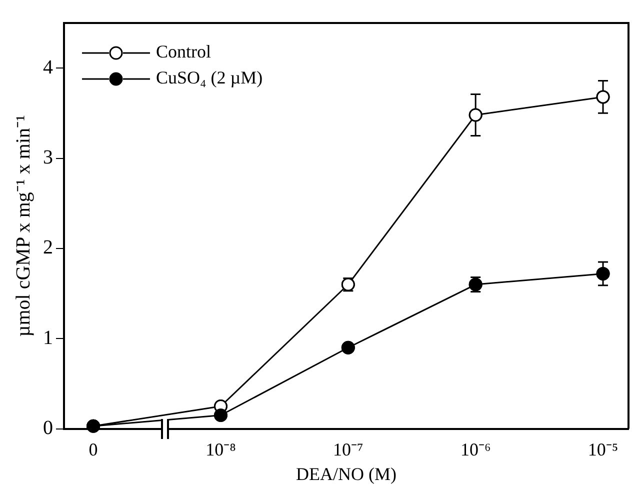  What do you see at coordinates (221, 449) in the screenshot?
I see `x-tick-label: 10⁻⁸` at bounding box center [221, 449].